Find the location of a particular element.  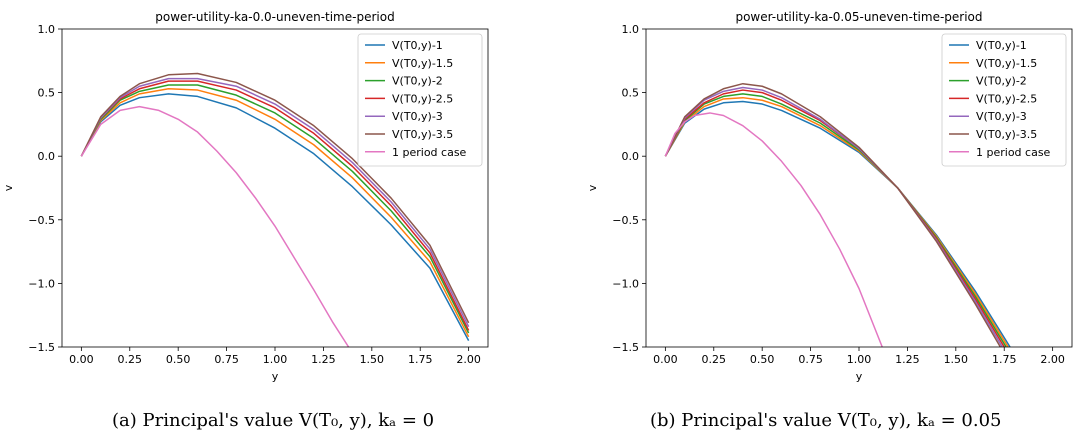

chart-title: power-utility-ka-0.05-uneven-time-period is located at coordinates (858, 17).